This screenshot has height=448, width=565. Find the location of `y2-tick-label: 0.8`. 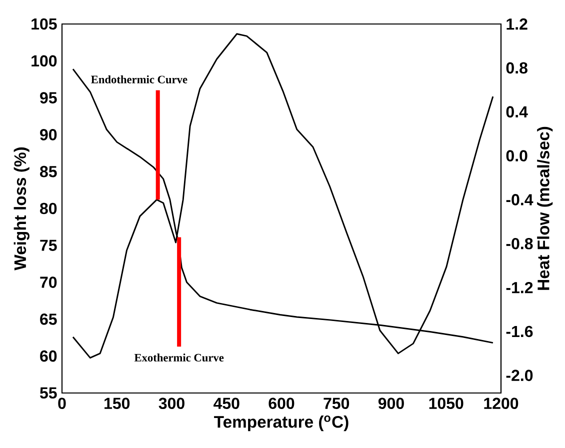

y2-tick-label: 0.8 is located at coordinates (517, 68).